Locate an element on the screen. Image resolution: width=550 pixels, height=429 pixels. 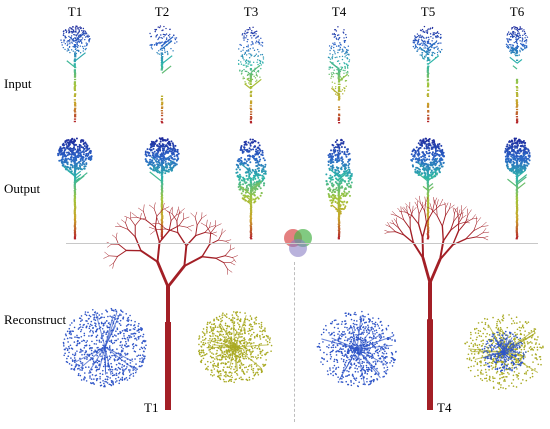
vertical-separator is located at coordinates (294, 342).